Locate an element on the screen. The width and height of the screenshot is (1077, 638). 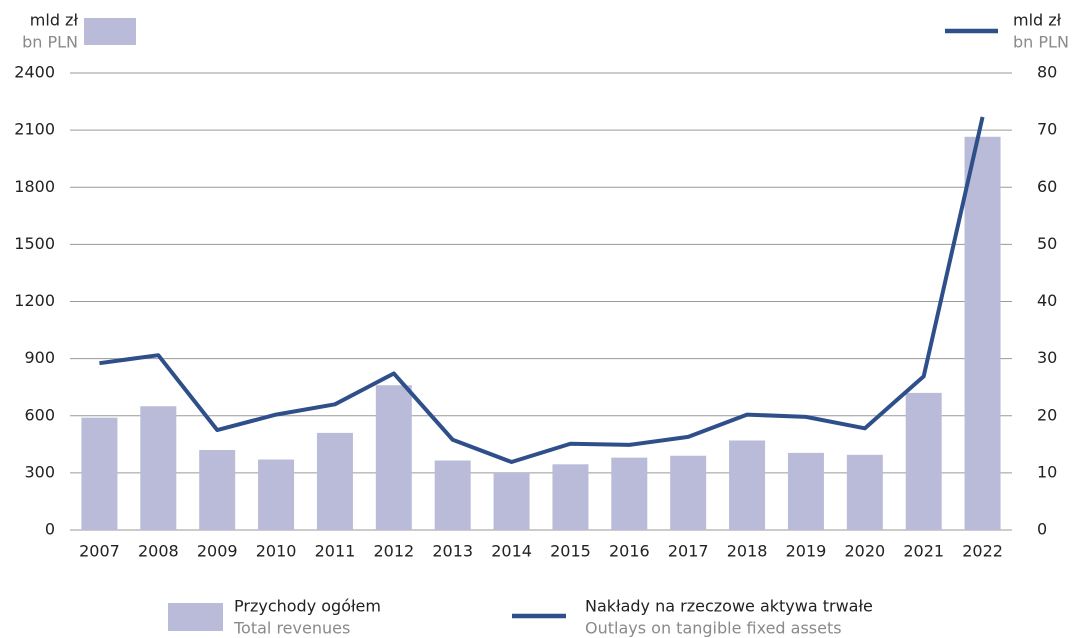
y2-tick-label: 40 is located at coordinates (1047, 300).